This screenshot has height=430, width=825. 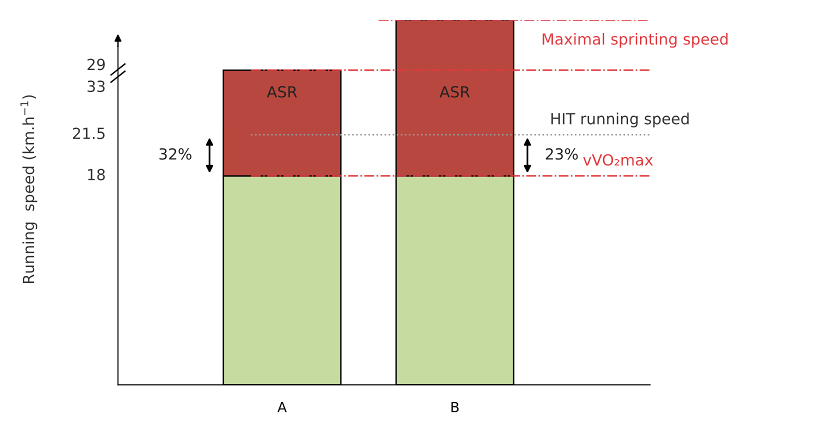 What do you see at coordinates (96, 64) in the screenshot?
I see `text: 29` at bounding box center [96, 64].